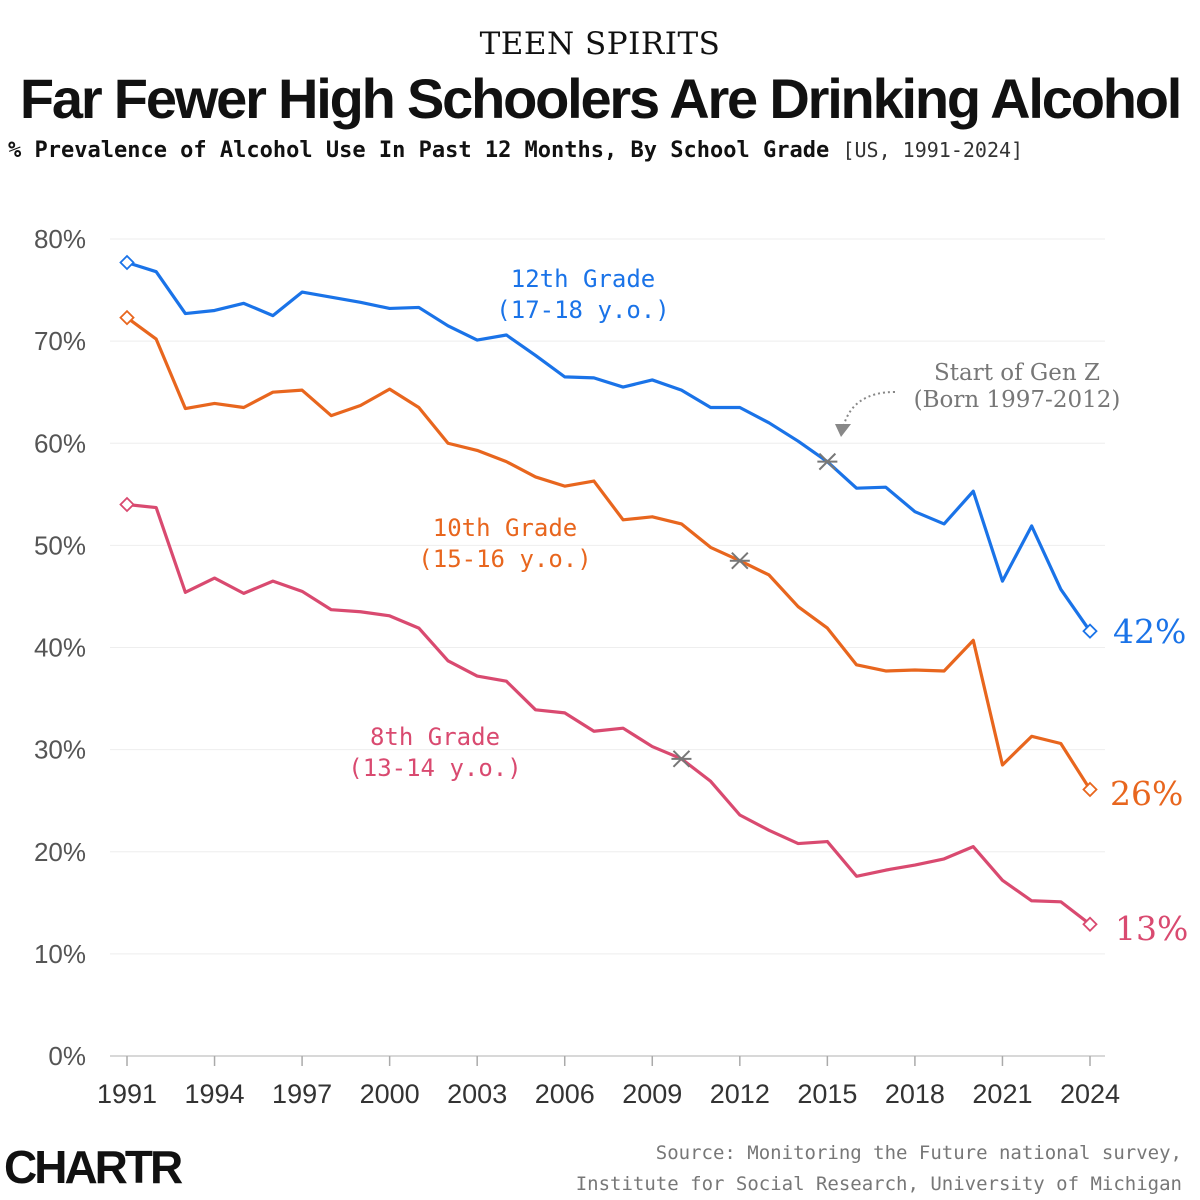 The image size is (1200, 1200). What do you see at coordinates (1017, 400) in the screenshot?
I see `genz-annotation-line-2: (Born 1997-2012)` at bounding box center [1017, 400].